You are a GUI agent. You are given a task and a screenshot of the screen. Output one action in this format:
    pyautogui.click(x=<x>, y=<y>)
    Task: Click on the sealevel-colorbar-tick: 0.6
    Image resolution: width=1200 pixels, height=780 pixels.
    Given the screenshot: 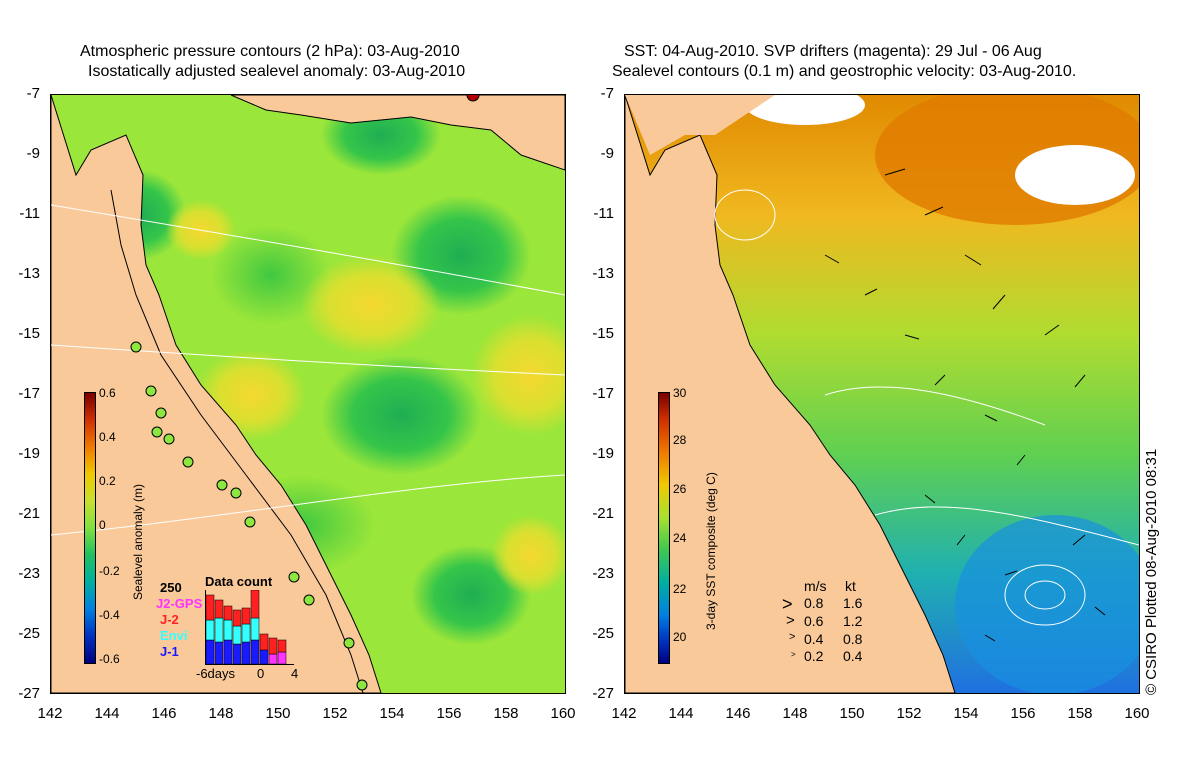 What is the action you would take?
    pyautogui.click(x=107, y=393)
    